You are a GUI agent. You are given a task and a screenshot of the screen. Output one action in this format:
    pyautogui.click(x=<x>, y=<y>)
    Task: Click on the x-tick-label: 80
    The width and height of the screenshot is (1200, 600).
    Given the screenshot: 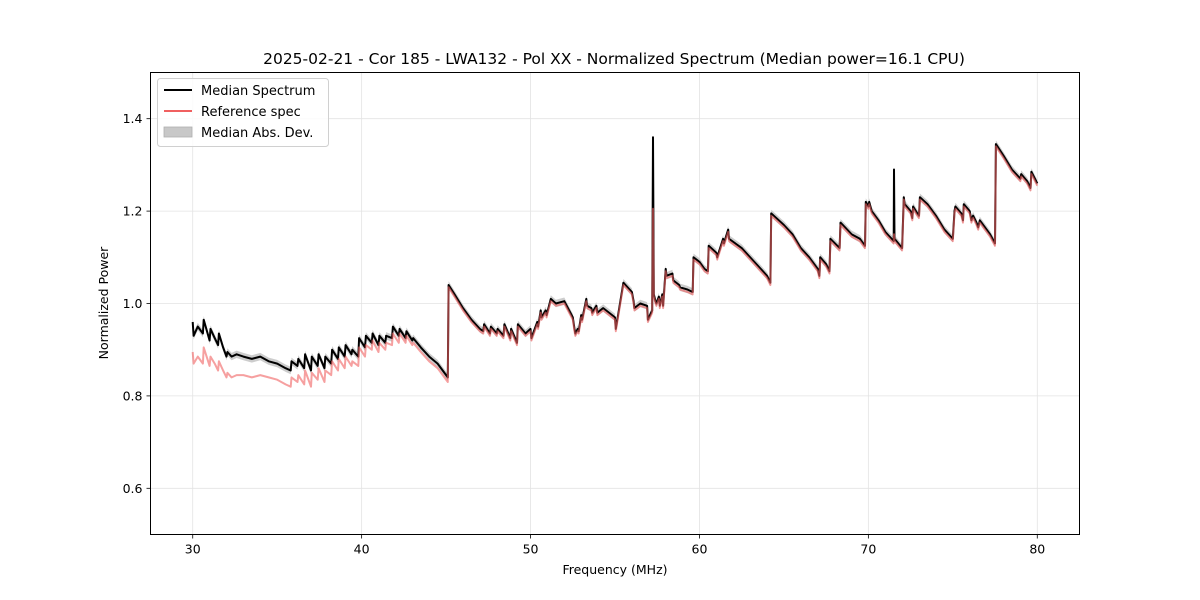 What is the action you would take?
    pyautogui.click(x=1037, y=549)
    